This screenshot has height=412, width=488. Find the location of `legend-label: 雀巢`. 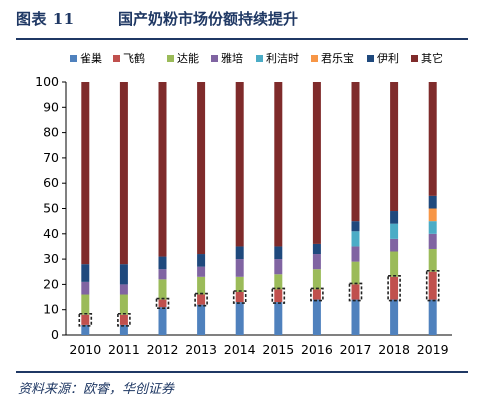

legend-label: 雀巢 is located at coordinates (91, 58).